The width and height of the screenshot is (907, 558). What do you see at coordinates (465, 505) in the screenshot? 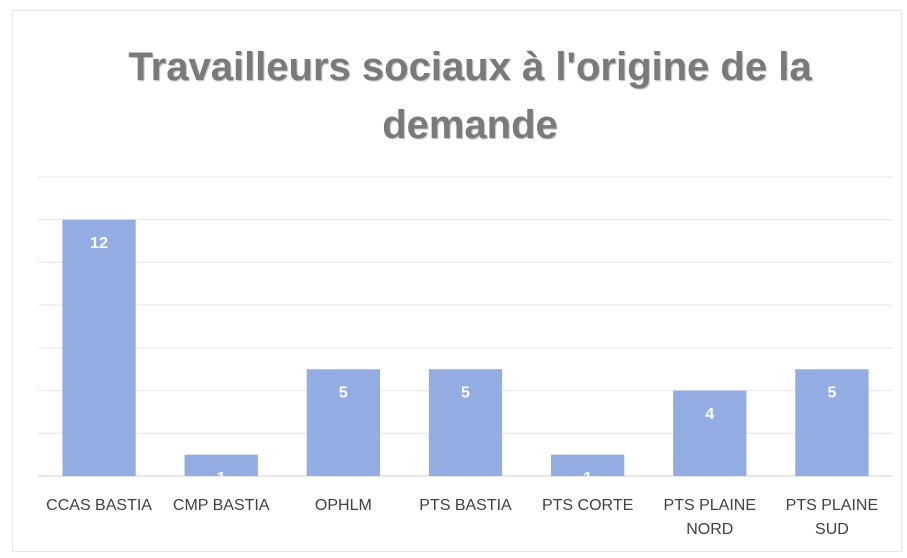
I see `x-tick-label: PTS BASTIA` at bounding box center [465, 505].